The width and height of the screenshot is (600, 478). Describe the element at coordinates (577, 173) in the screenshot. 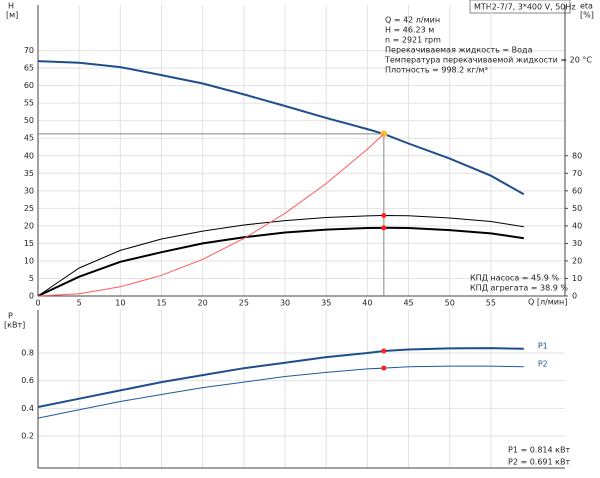

I see `y2-tick-label: 70` at that location.